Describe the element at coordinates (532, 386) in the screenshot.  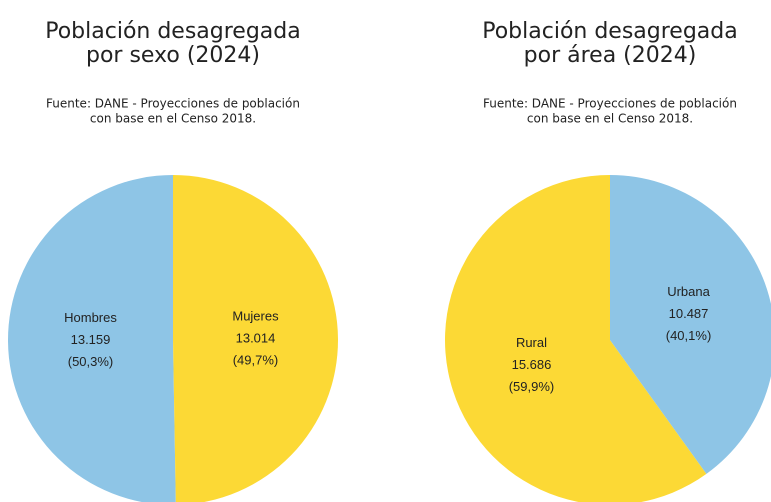
I see `slice-percent: (59,9%)` at that location.